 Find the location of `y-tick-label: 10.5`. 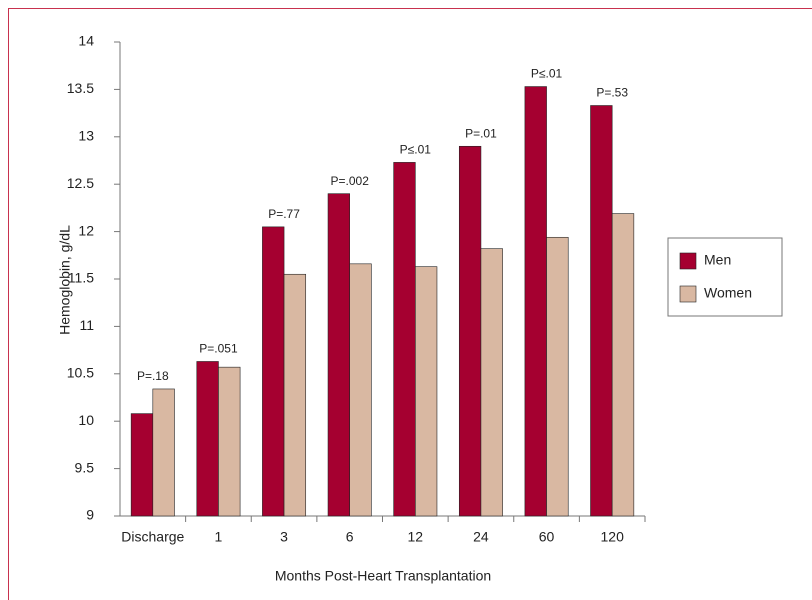

y-tick-label: 10.5 is located at coordinates (80, 373).